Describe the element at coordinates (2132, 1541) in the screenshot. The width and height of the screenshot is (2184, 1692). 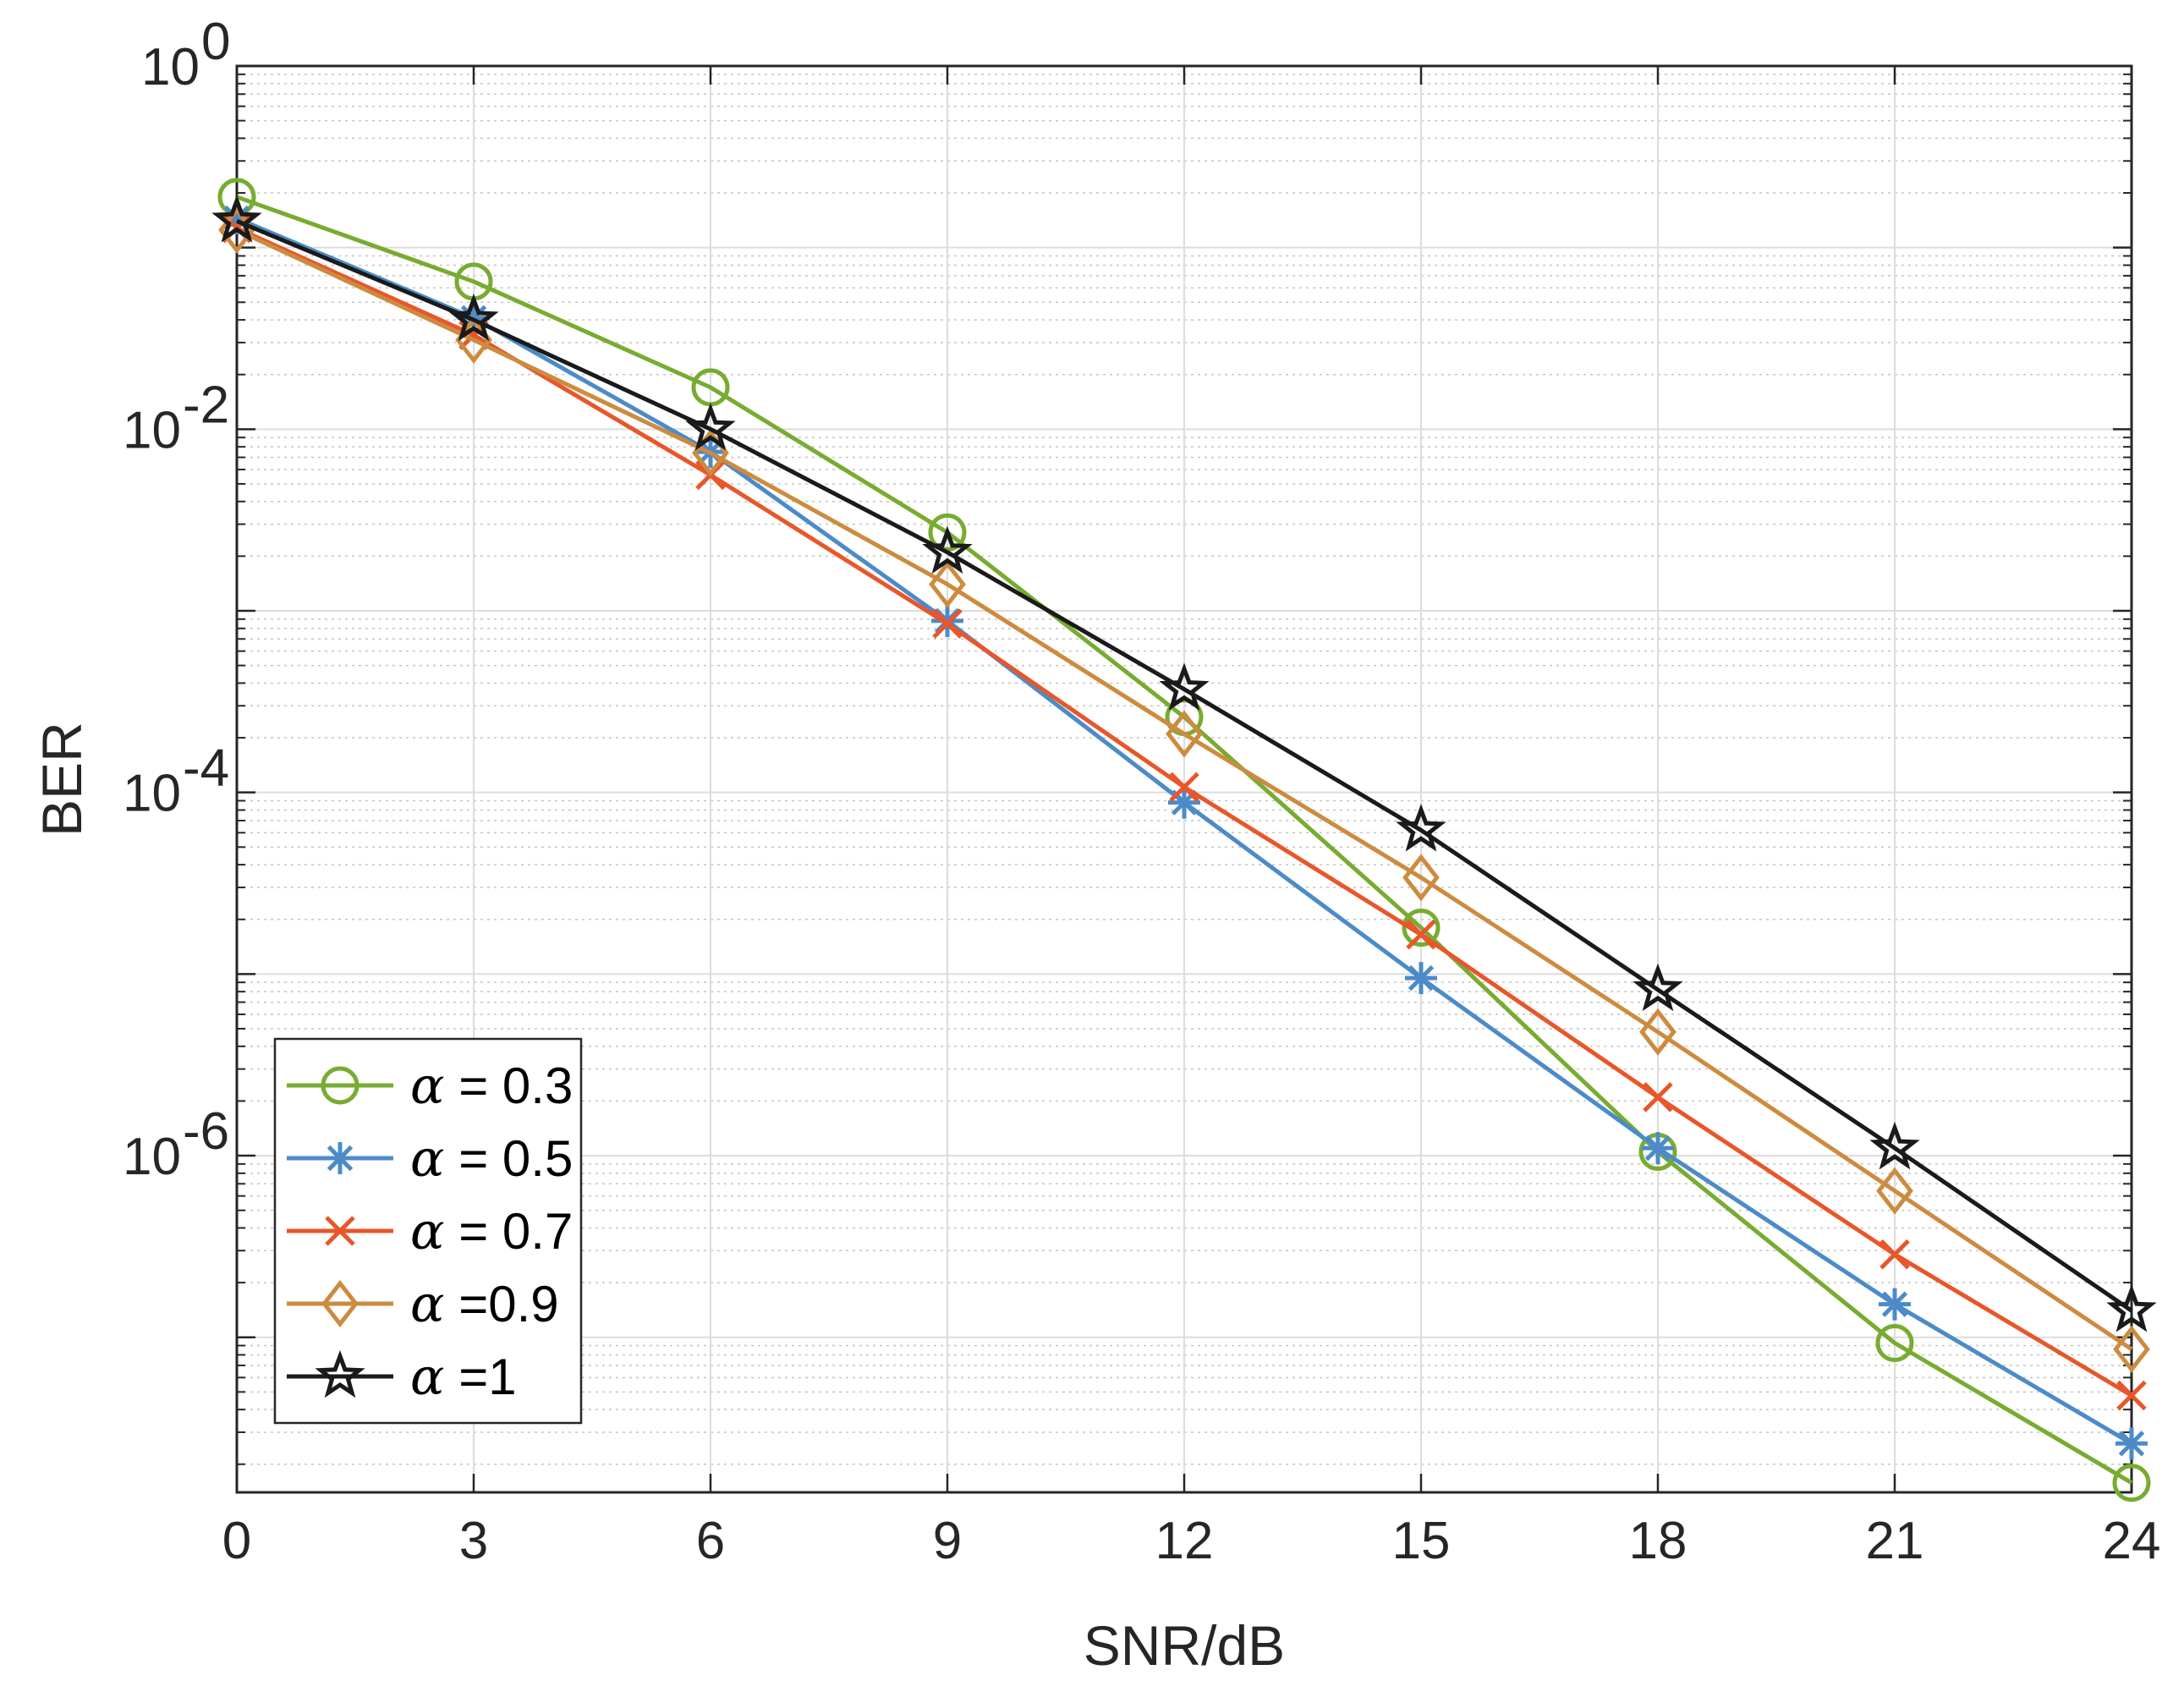
I see `x-tick-label: 24` at that location.